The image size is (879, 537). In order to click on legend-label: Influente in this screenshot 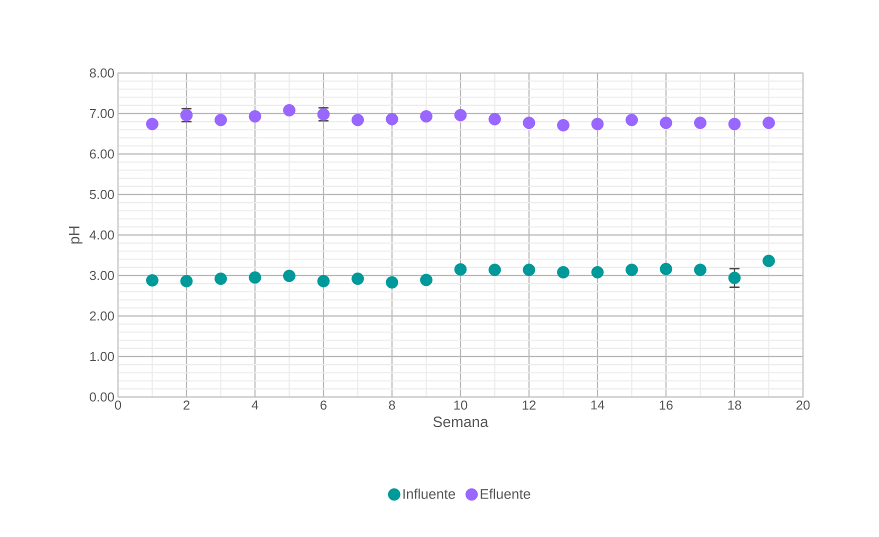, I will do `click(429, 493)`.